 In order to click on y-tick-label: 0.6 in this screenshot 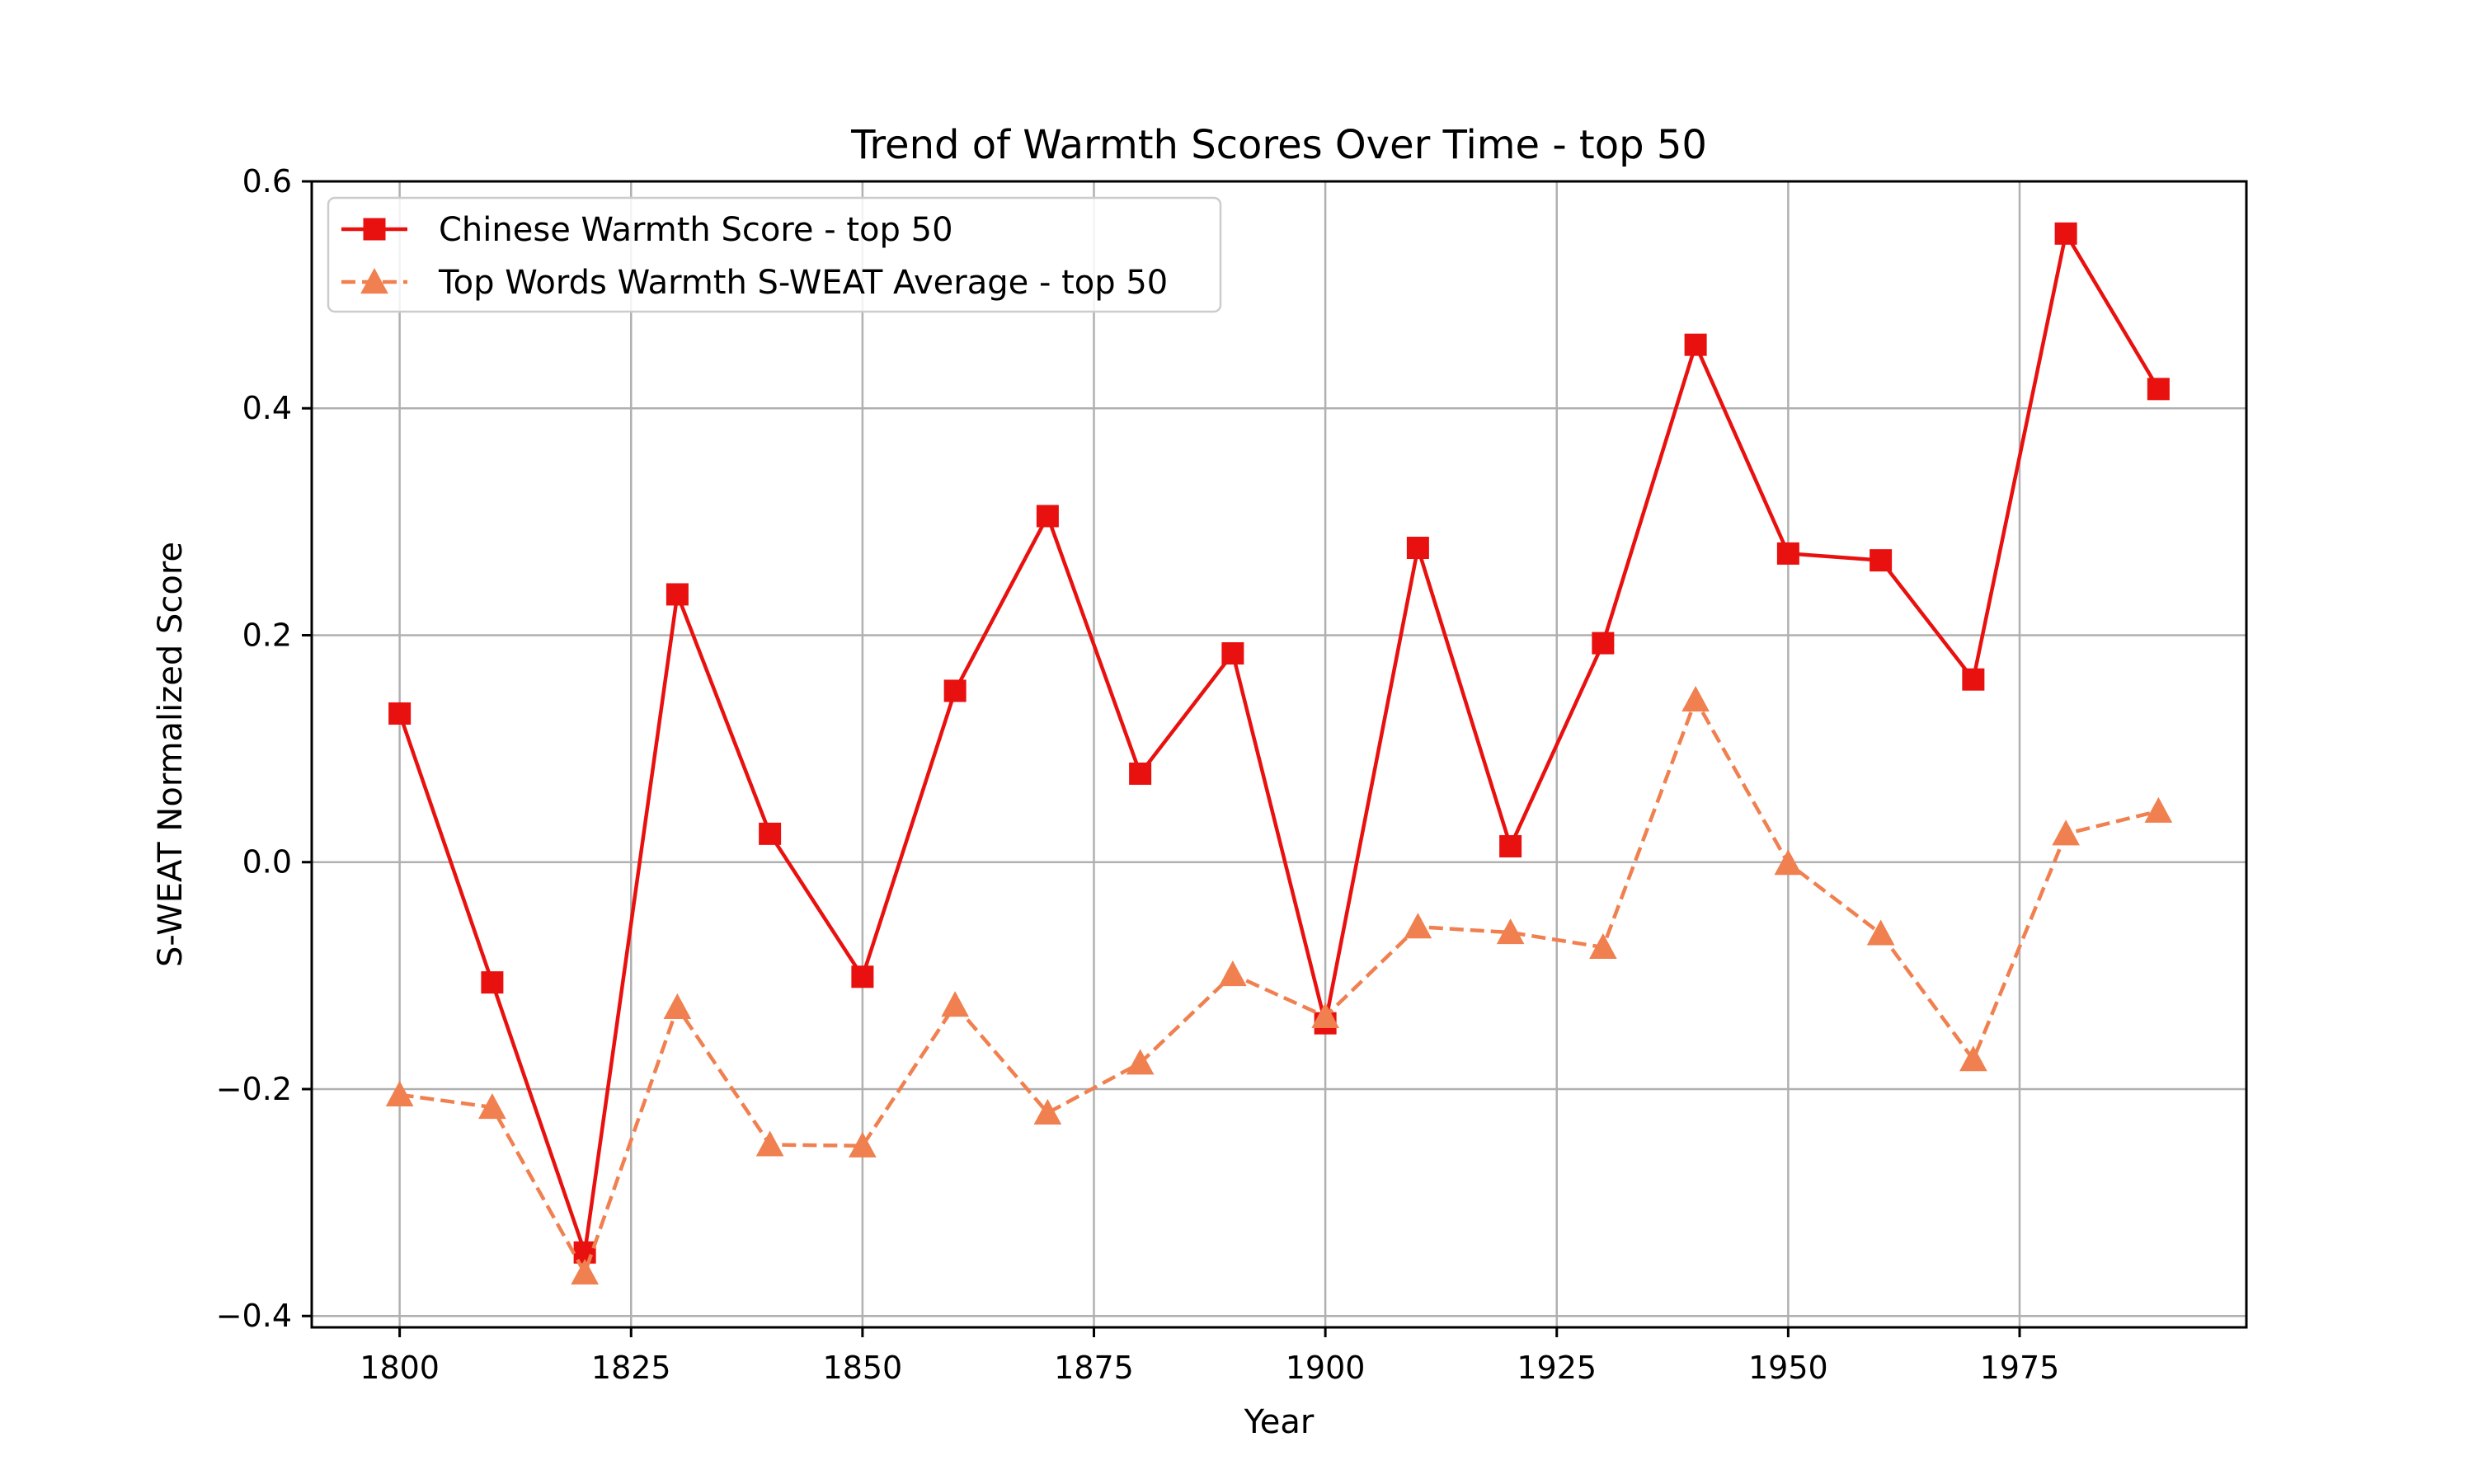, I will do `click(267, 181)`.